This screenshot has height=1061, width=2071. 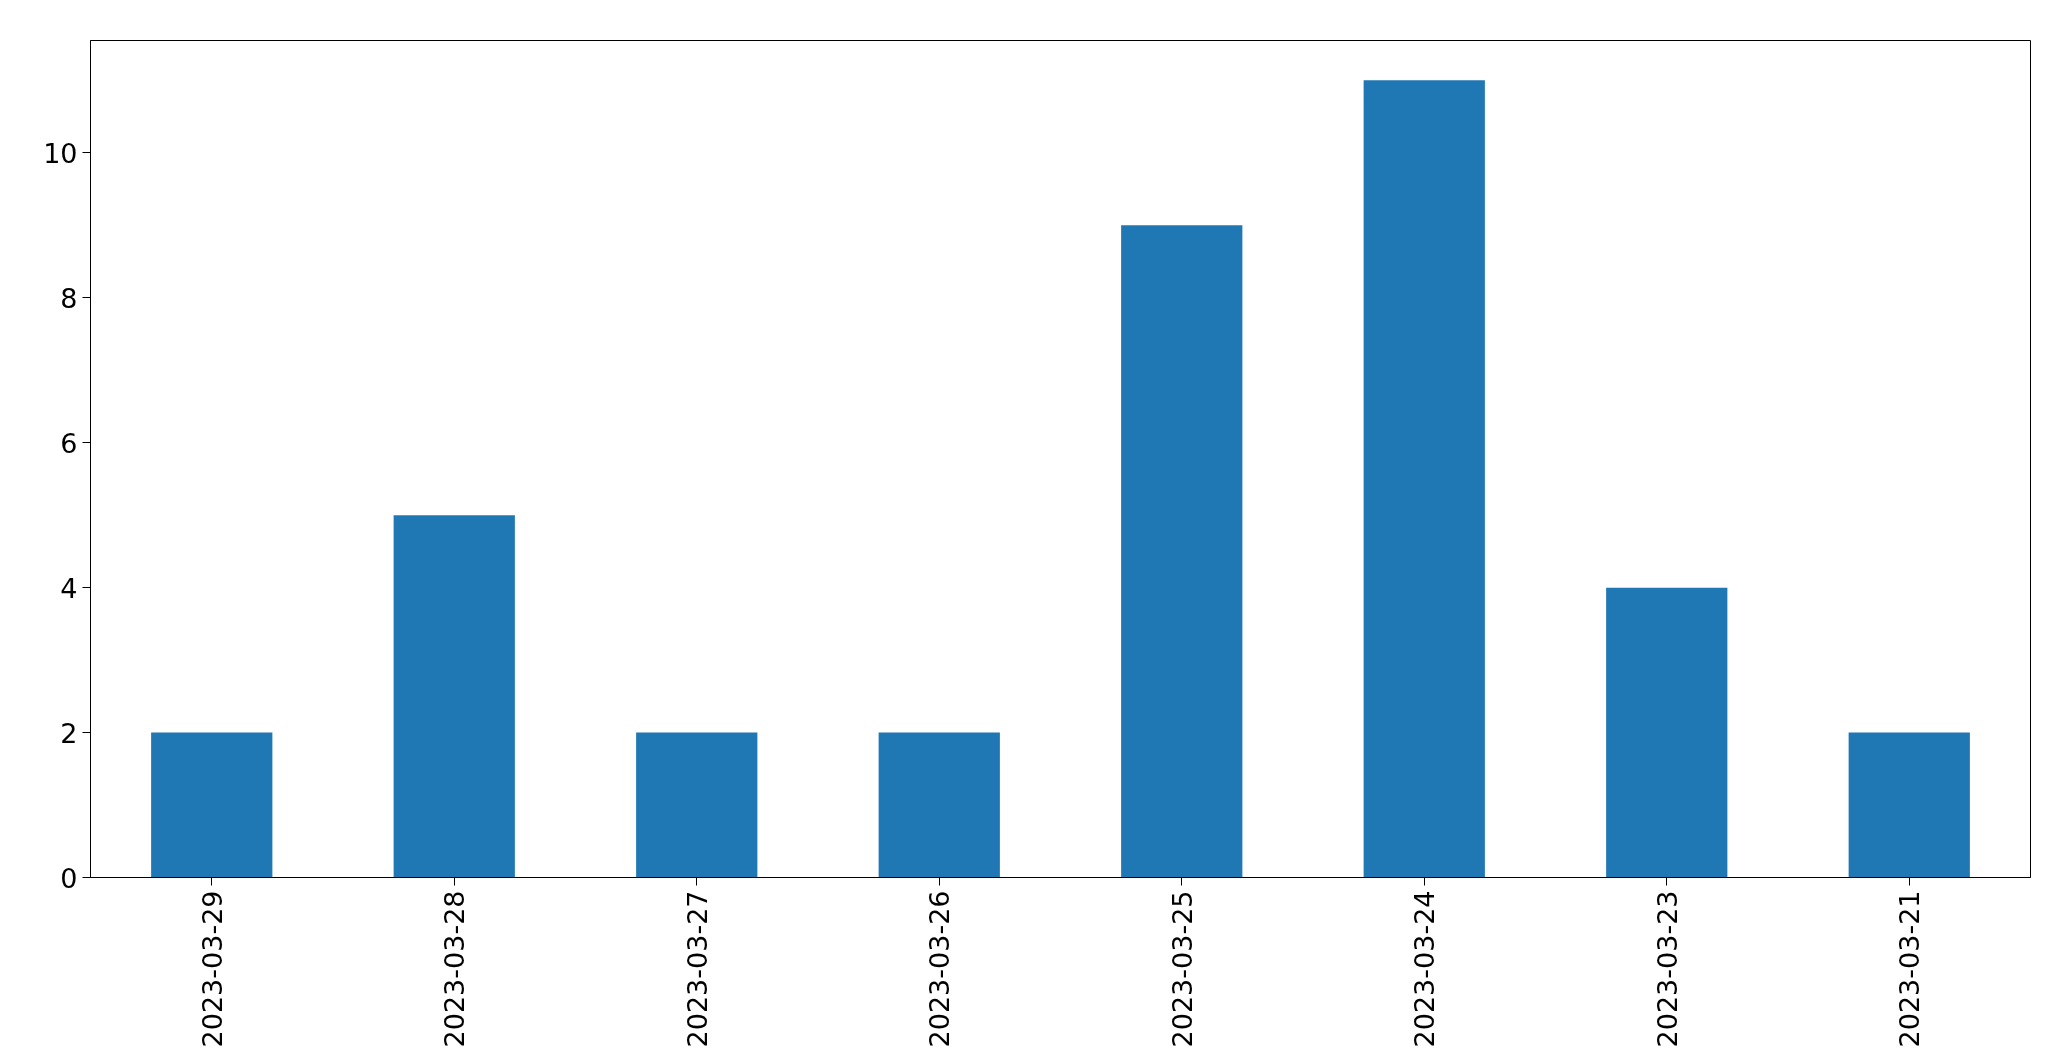 I want to click on y-tick-label: 8, so click(x=69, y=298).